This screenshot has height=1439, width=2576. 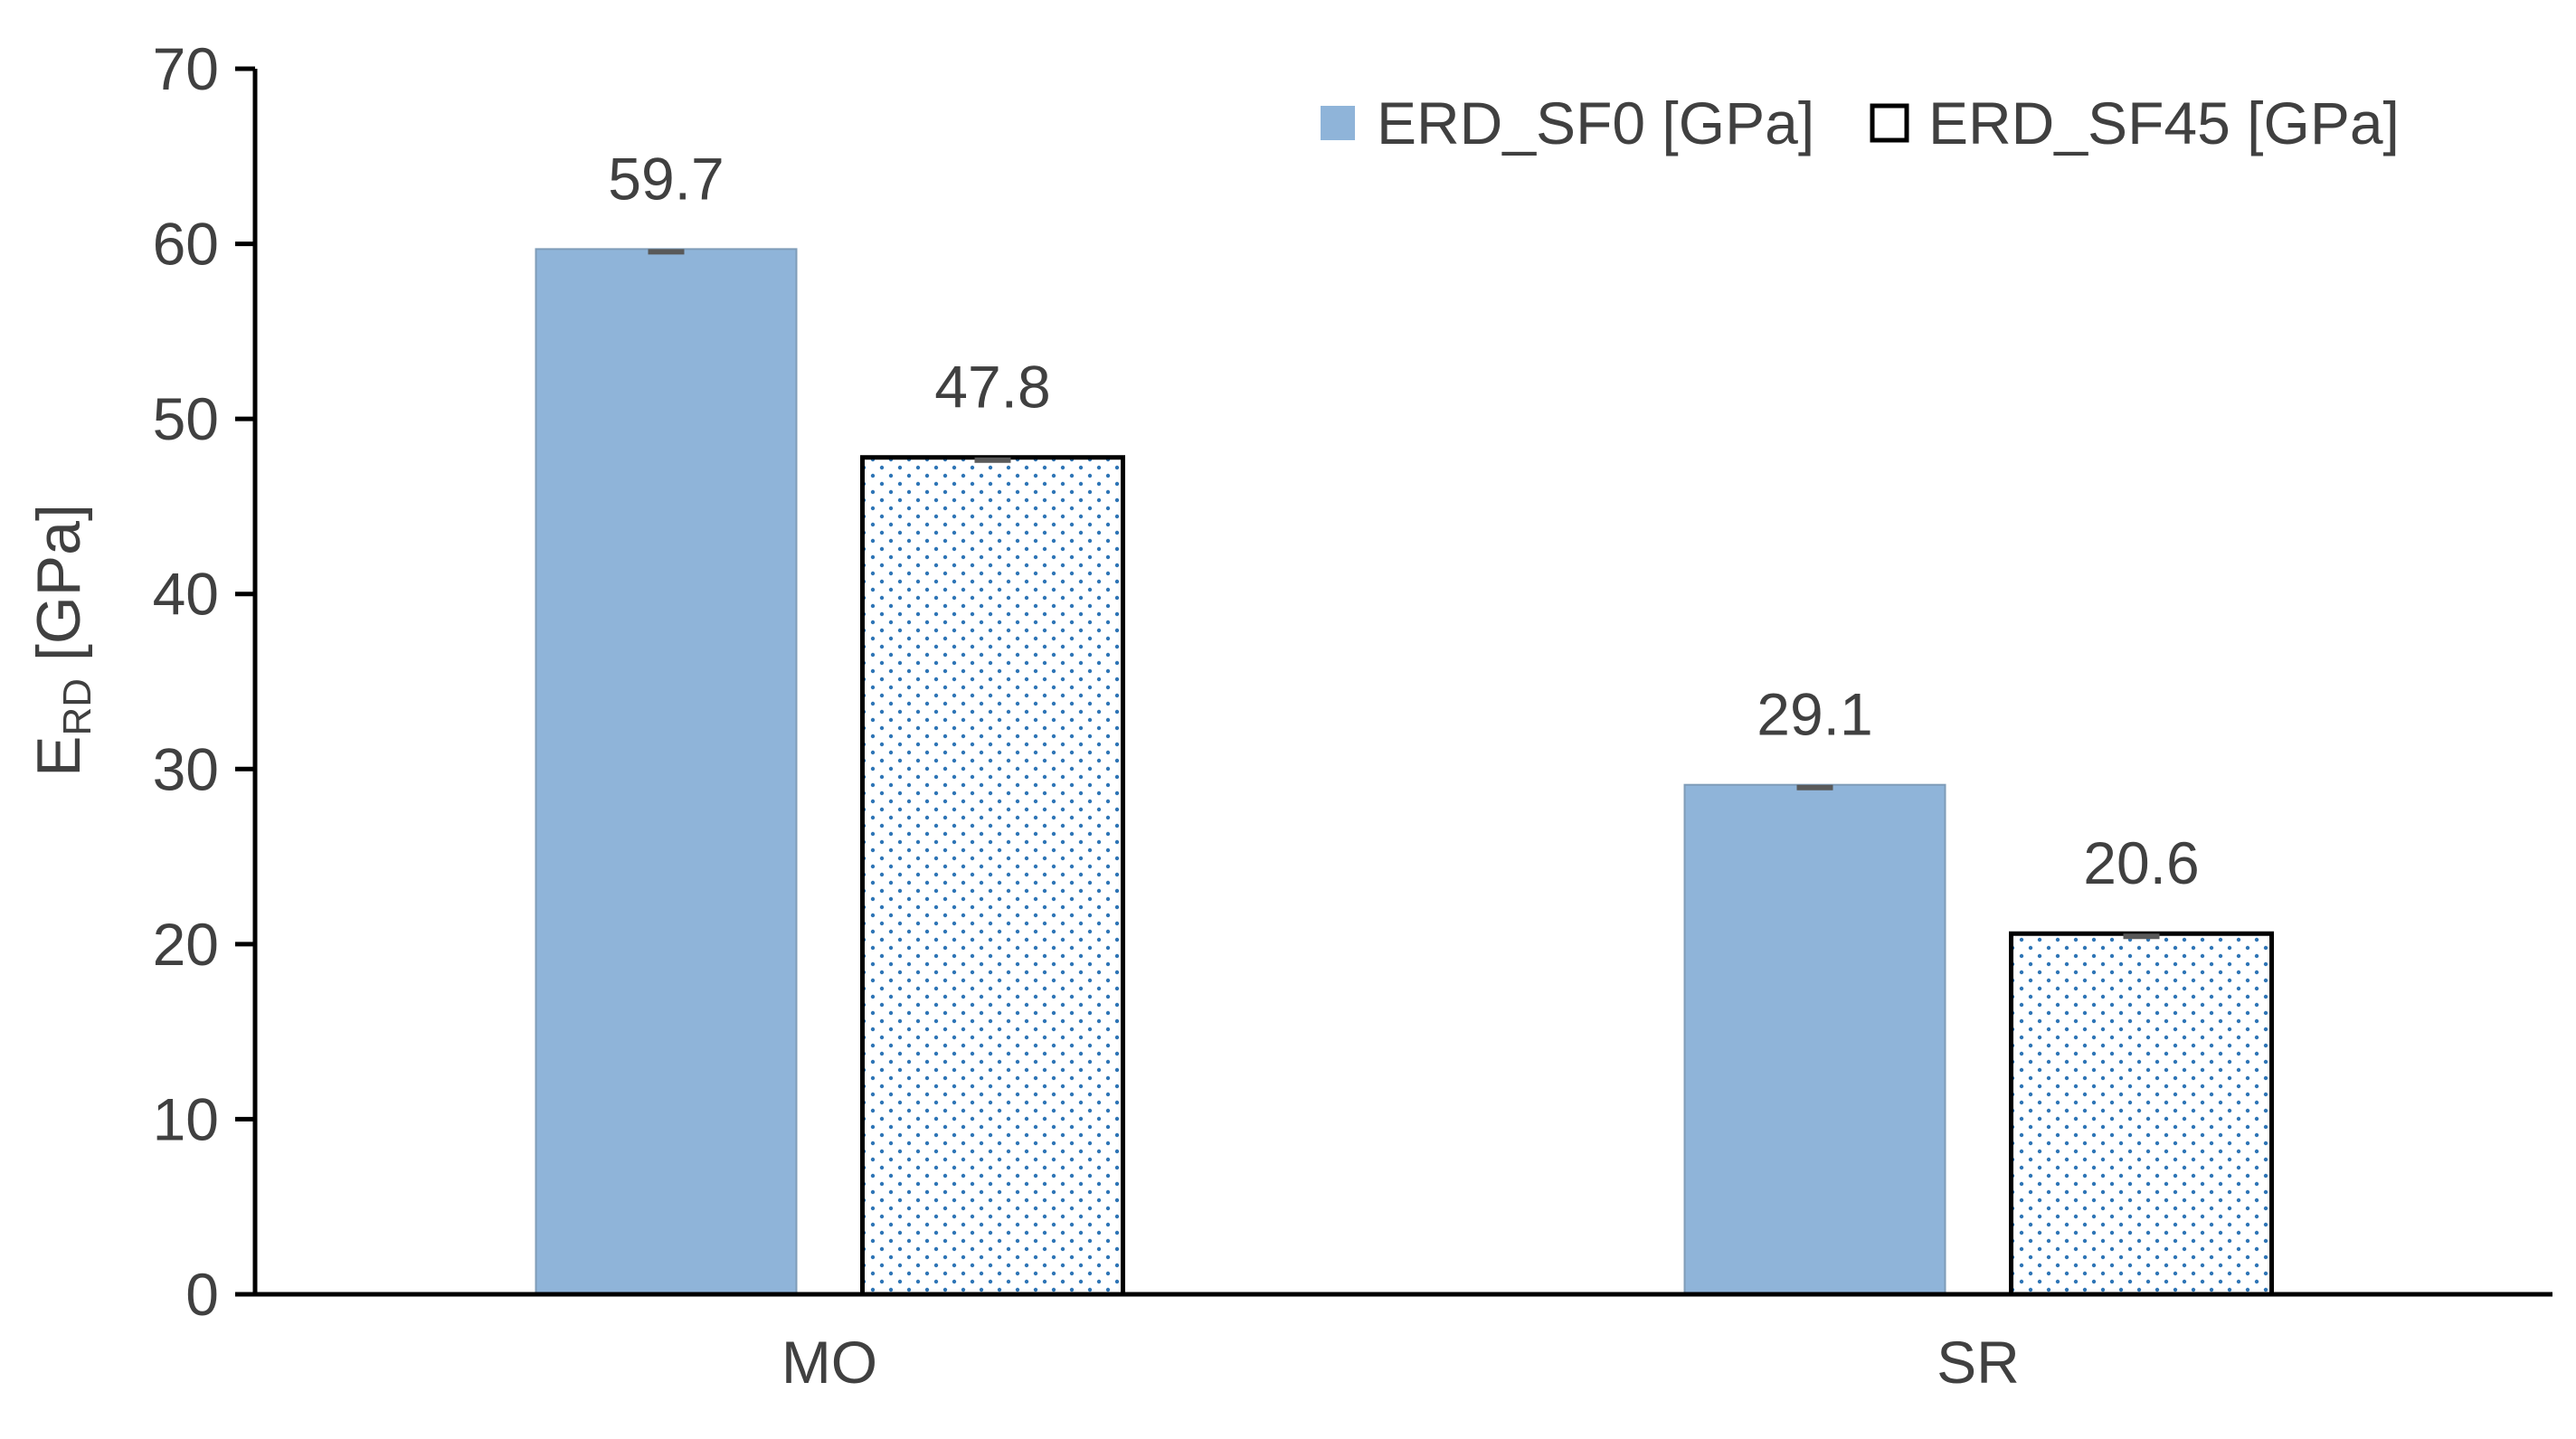 I want to click on y-axis-label: ERD [GPa], so click(x=62, y=641).